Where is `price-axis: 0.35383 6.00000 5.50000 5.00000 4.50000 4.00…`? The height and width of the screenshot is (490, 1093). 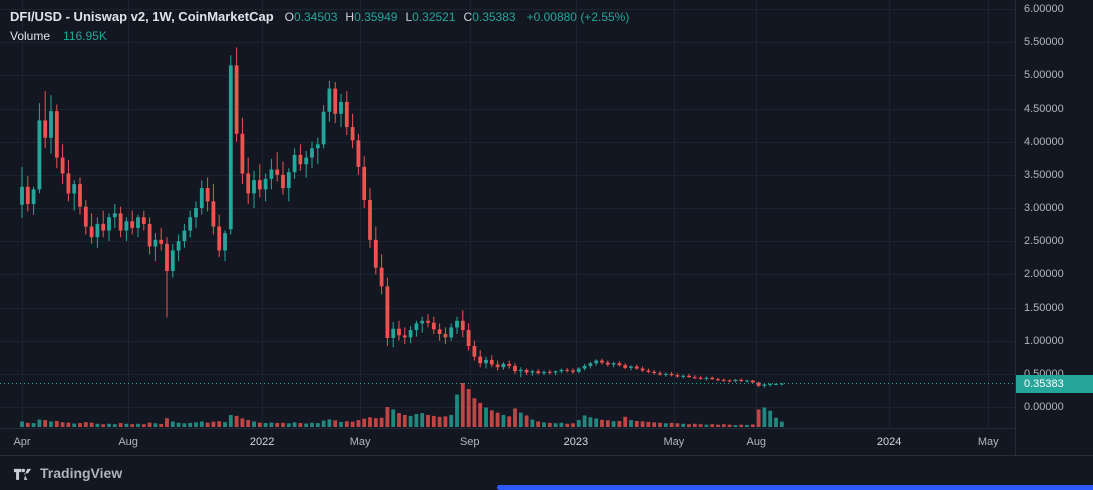 price-axis: 0.35383 6.00000 5.50000 5.00000 4.50000 4.00… is located at coordinates (1054, 227).